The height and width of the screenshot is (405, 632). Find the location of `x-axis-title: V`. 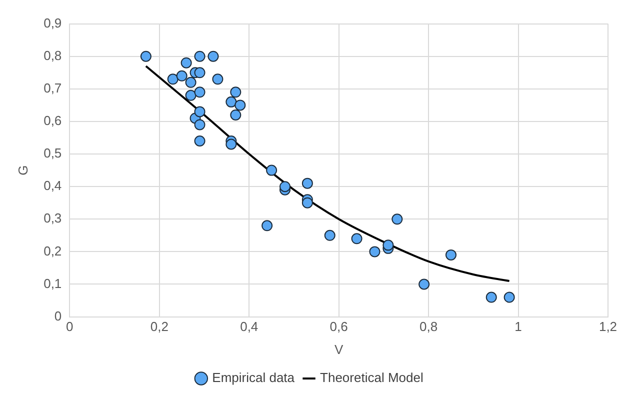

x-axis-title: V is located at coordinates (339, 349).